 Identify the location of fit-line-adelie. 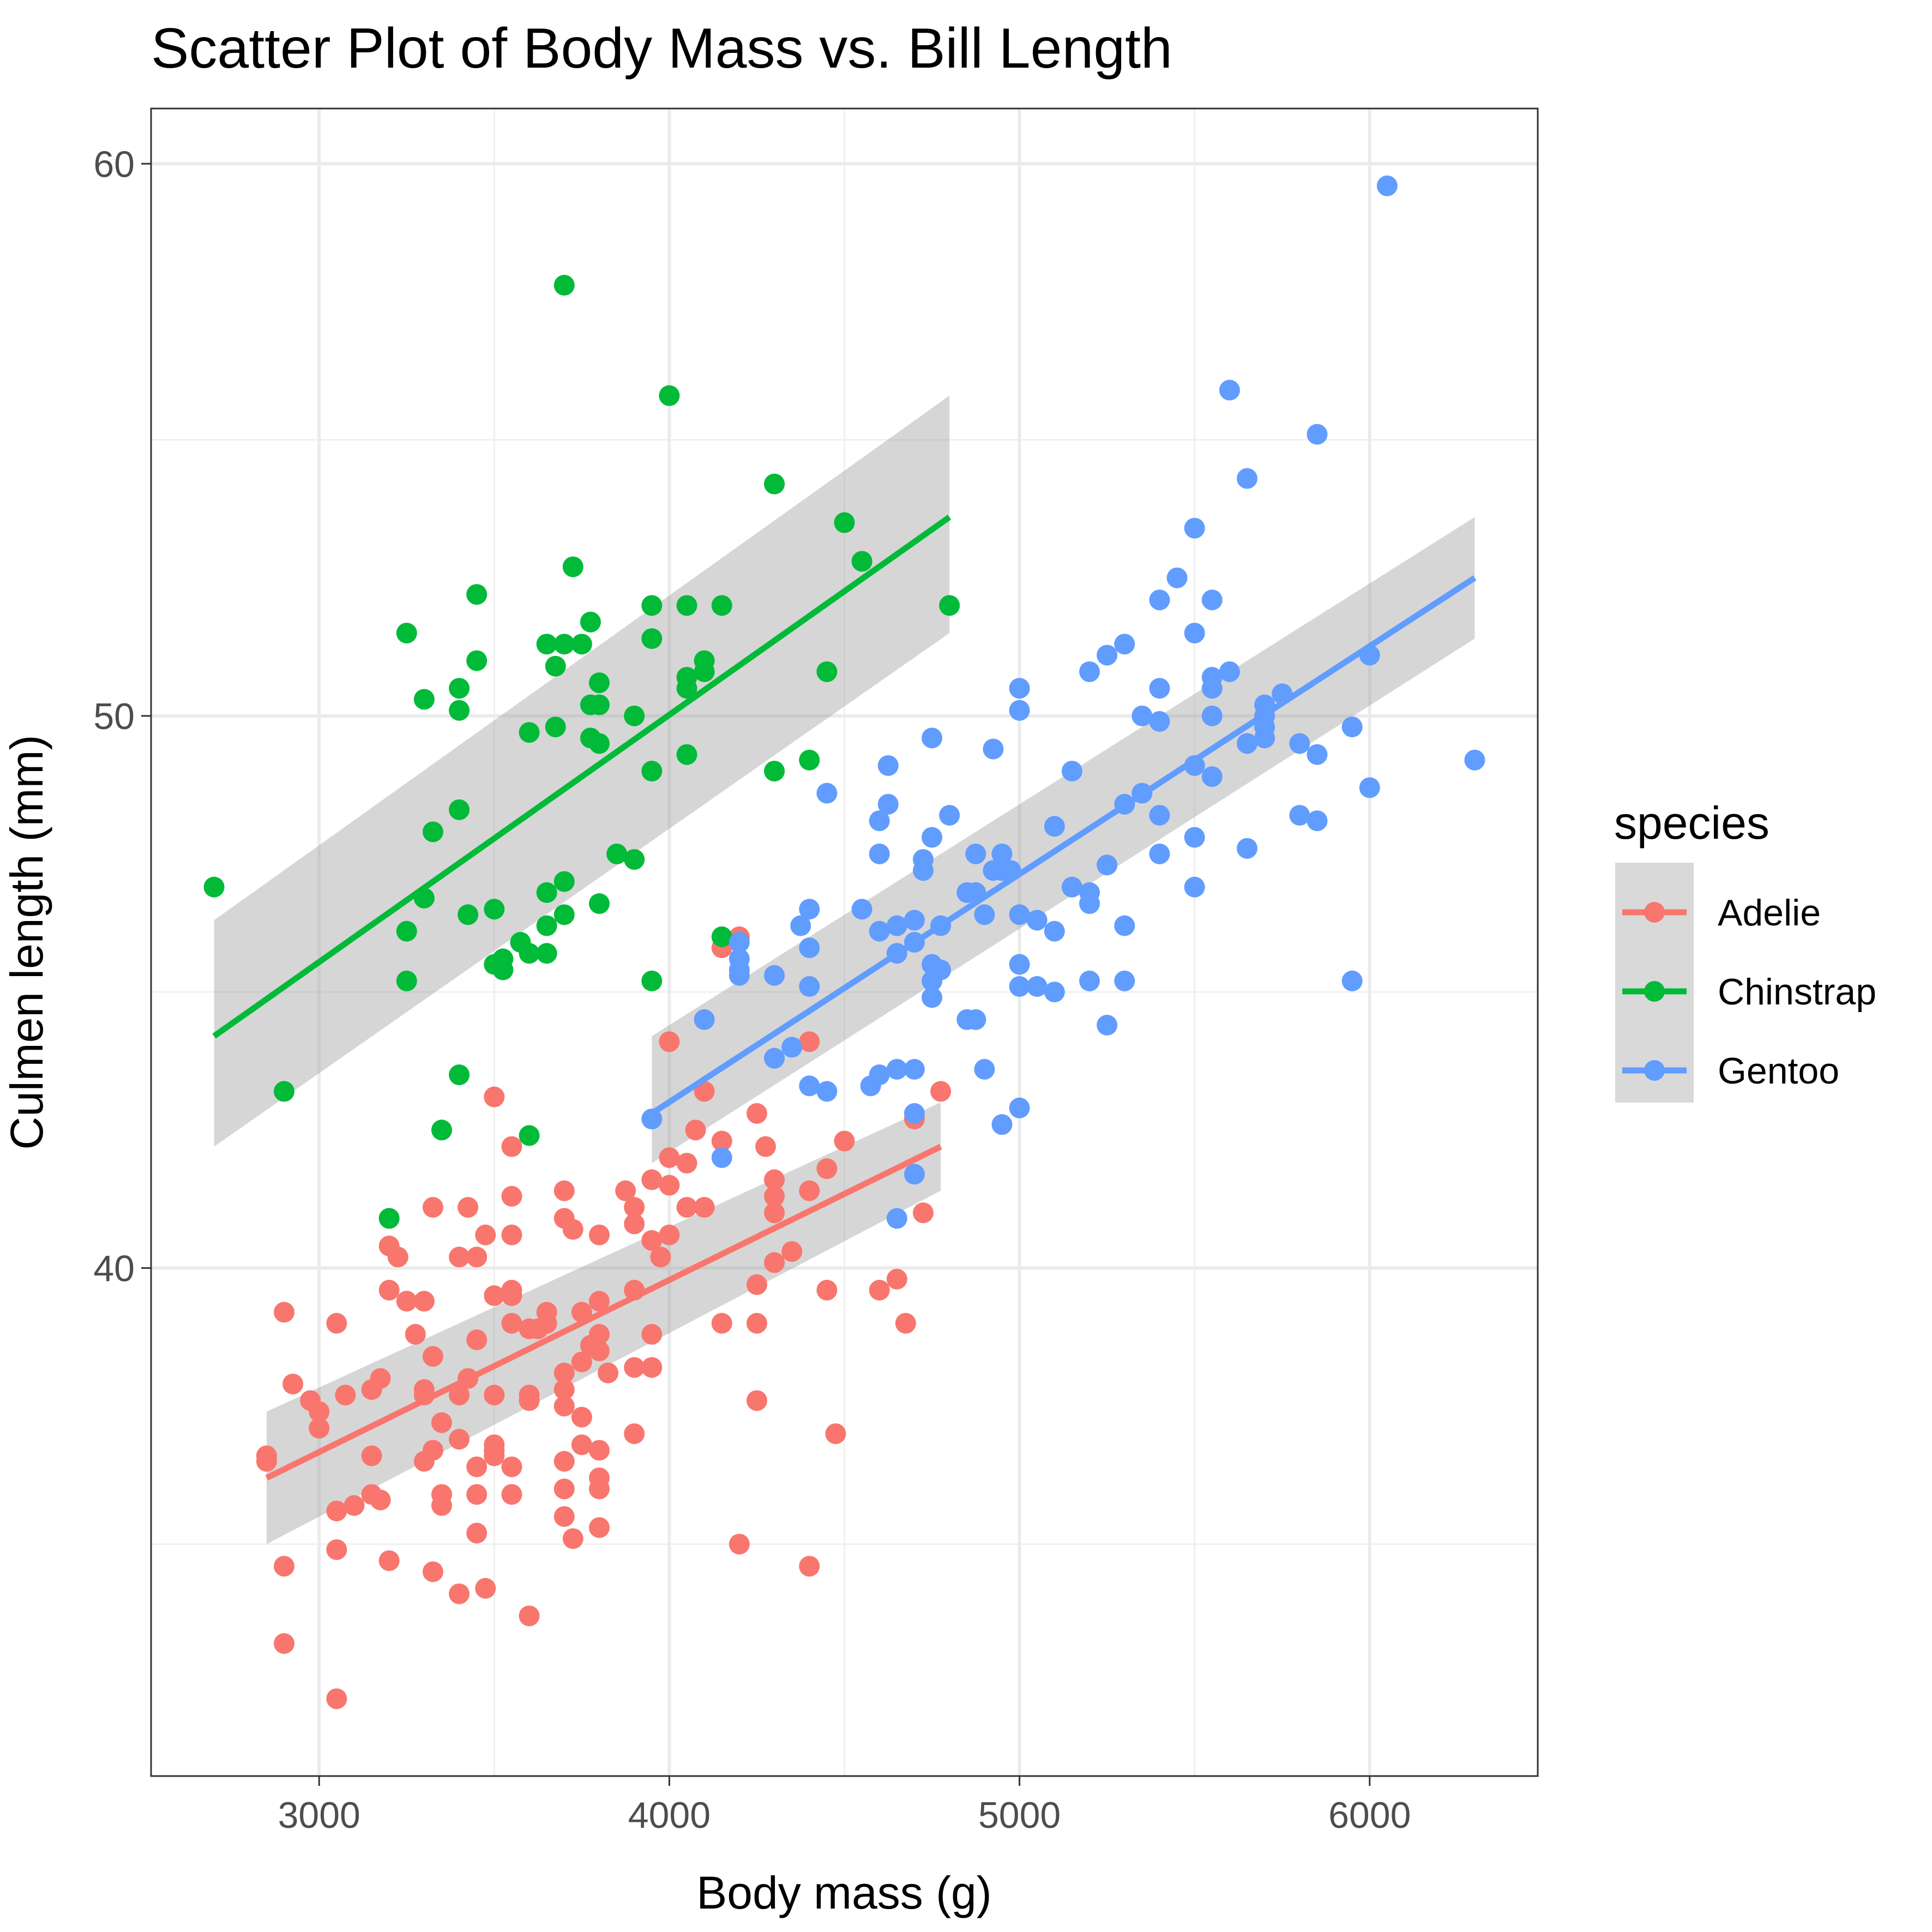
(603, 1312).